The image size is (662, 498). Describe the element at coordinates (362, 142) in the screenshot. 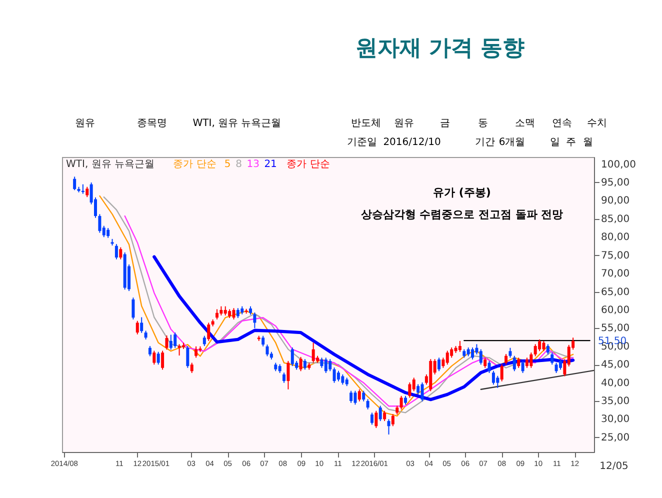

I see `text: 기준일` at that location.